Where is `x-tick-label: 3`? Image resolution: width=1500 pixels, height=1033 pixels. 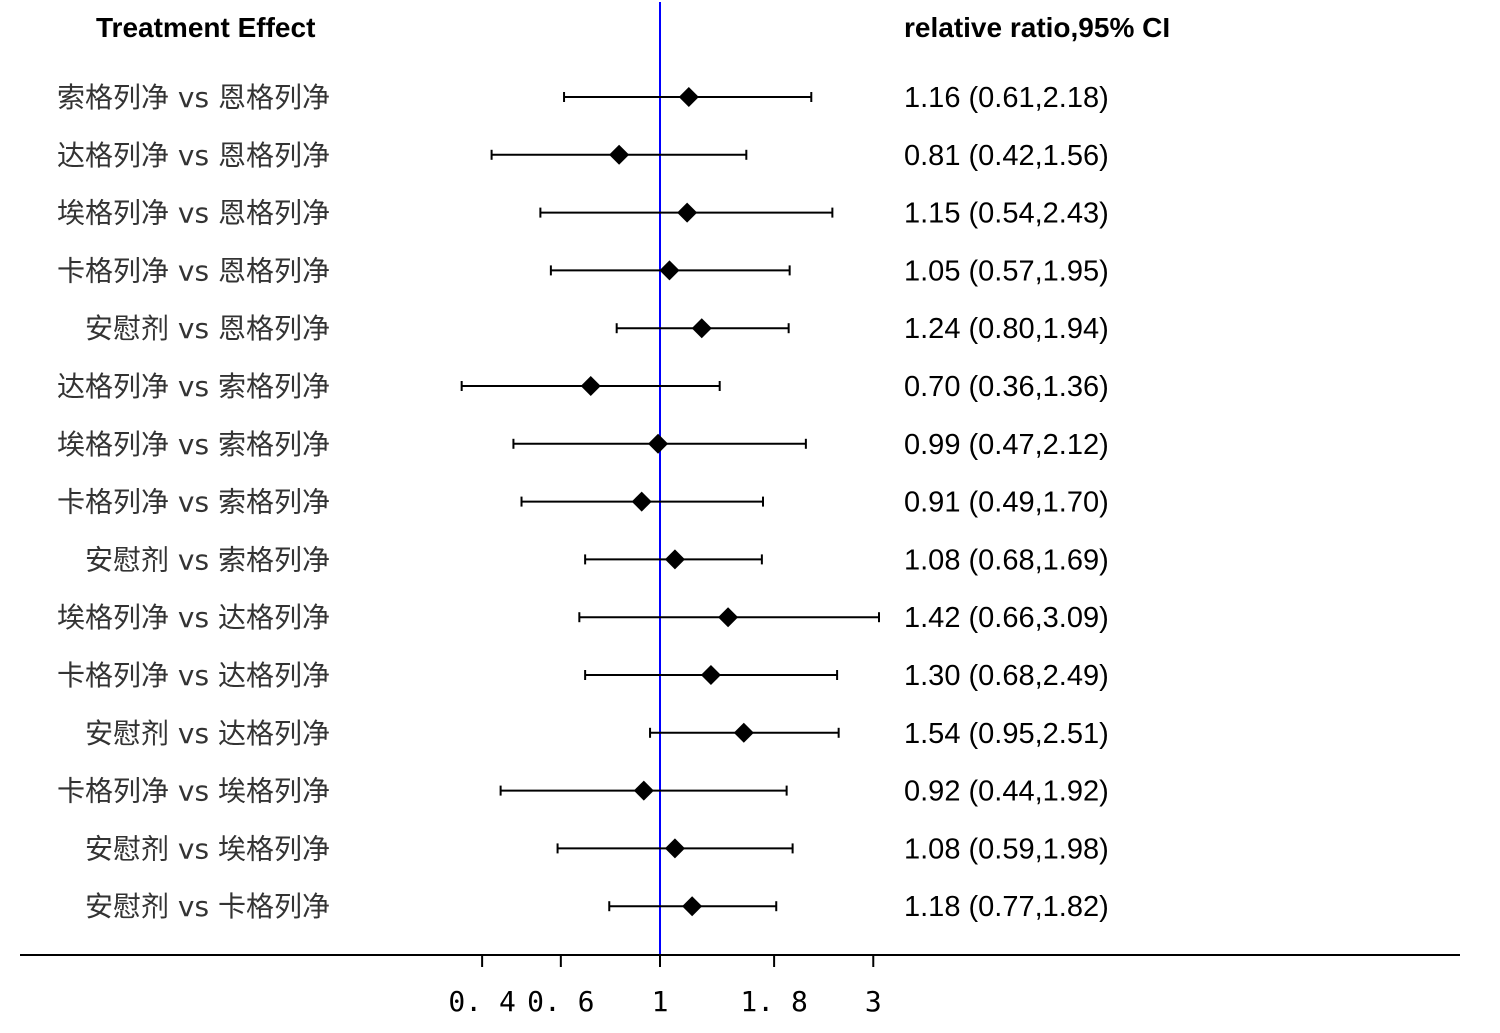 x-tick-label: 3 is located at coordinates (873, 1001).